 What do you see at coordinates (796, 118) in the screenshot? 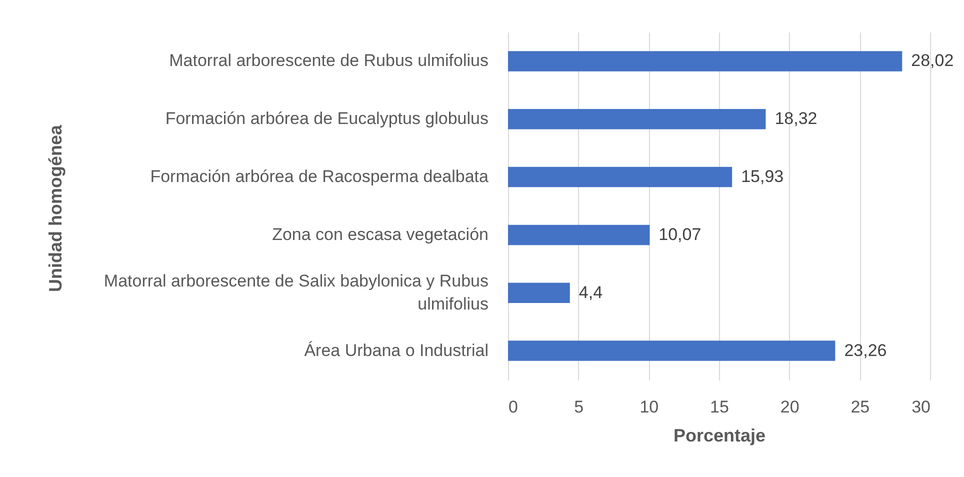
I see `data-label: 18,32` at bounding box center [796, 118].